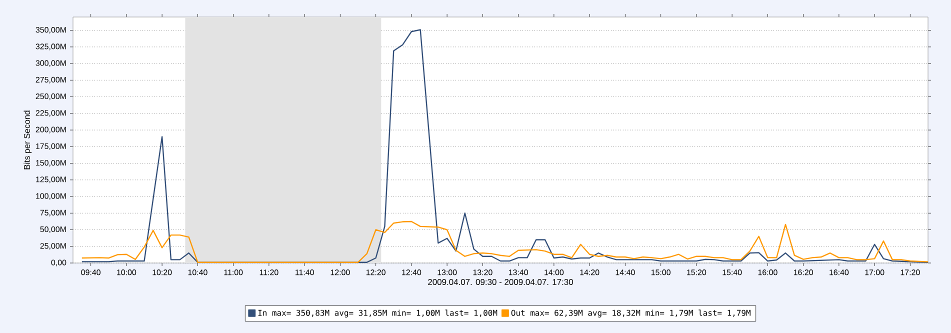 This screenshot has width=951, height=333. Describe the element at coordinates (500, 282) in the screenshot. I see `x-axis-title: 2009.04.07. 09:30 - 2009.04.07. 17:30` at that location.